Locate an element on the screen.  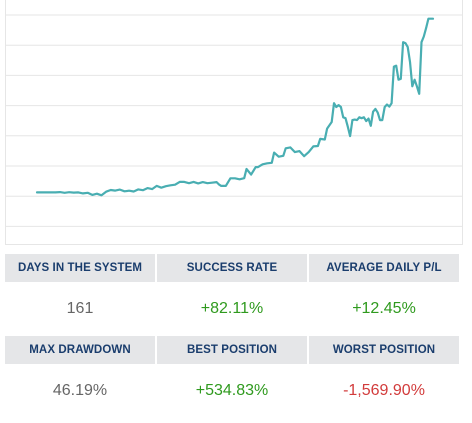
average-daily-pl-value: +12.45% is located at coordinates (384, 308).